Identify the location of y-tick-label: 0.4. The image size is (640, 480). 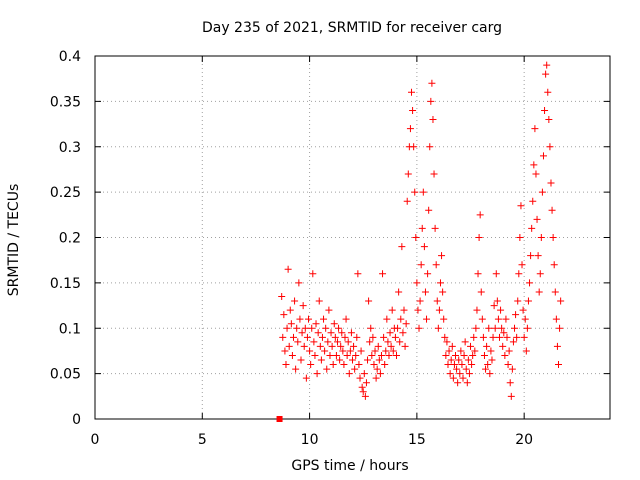
(70, 57).